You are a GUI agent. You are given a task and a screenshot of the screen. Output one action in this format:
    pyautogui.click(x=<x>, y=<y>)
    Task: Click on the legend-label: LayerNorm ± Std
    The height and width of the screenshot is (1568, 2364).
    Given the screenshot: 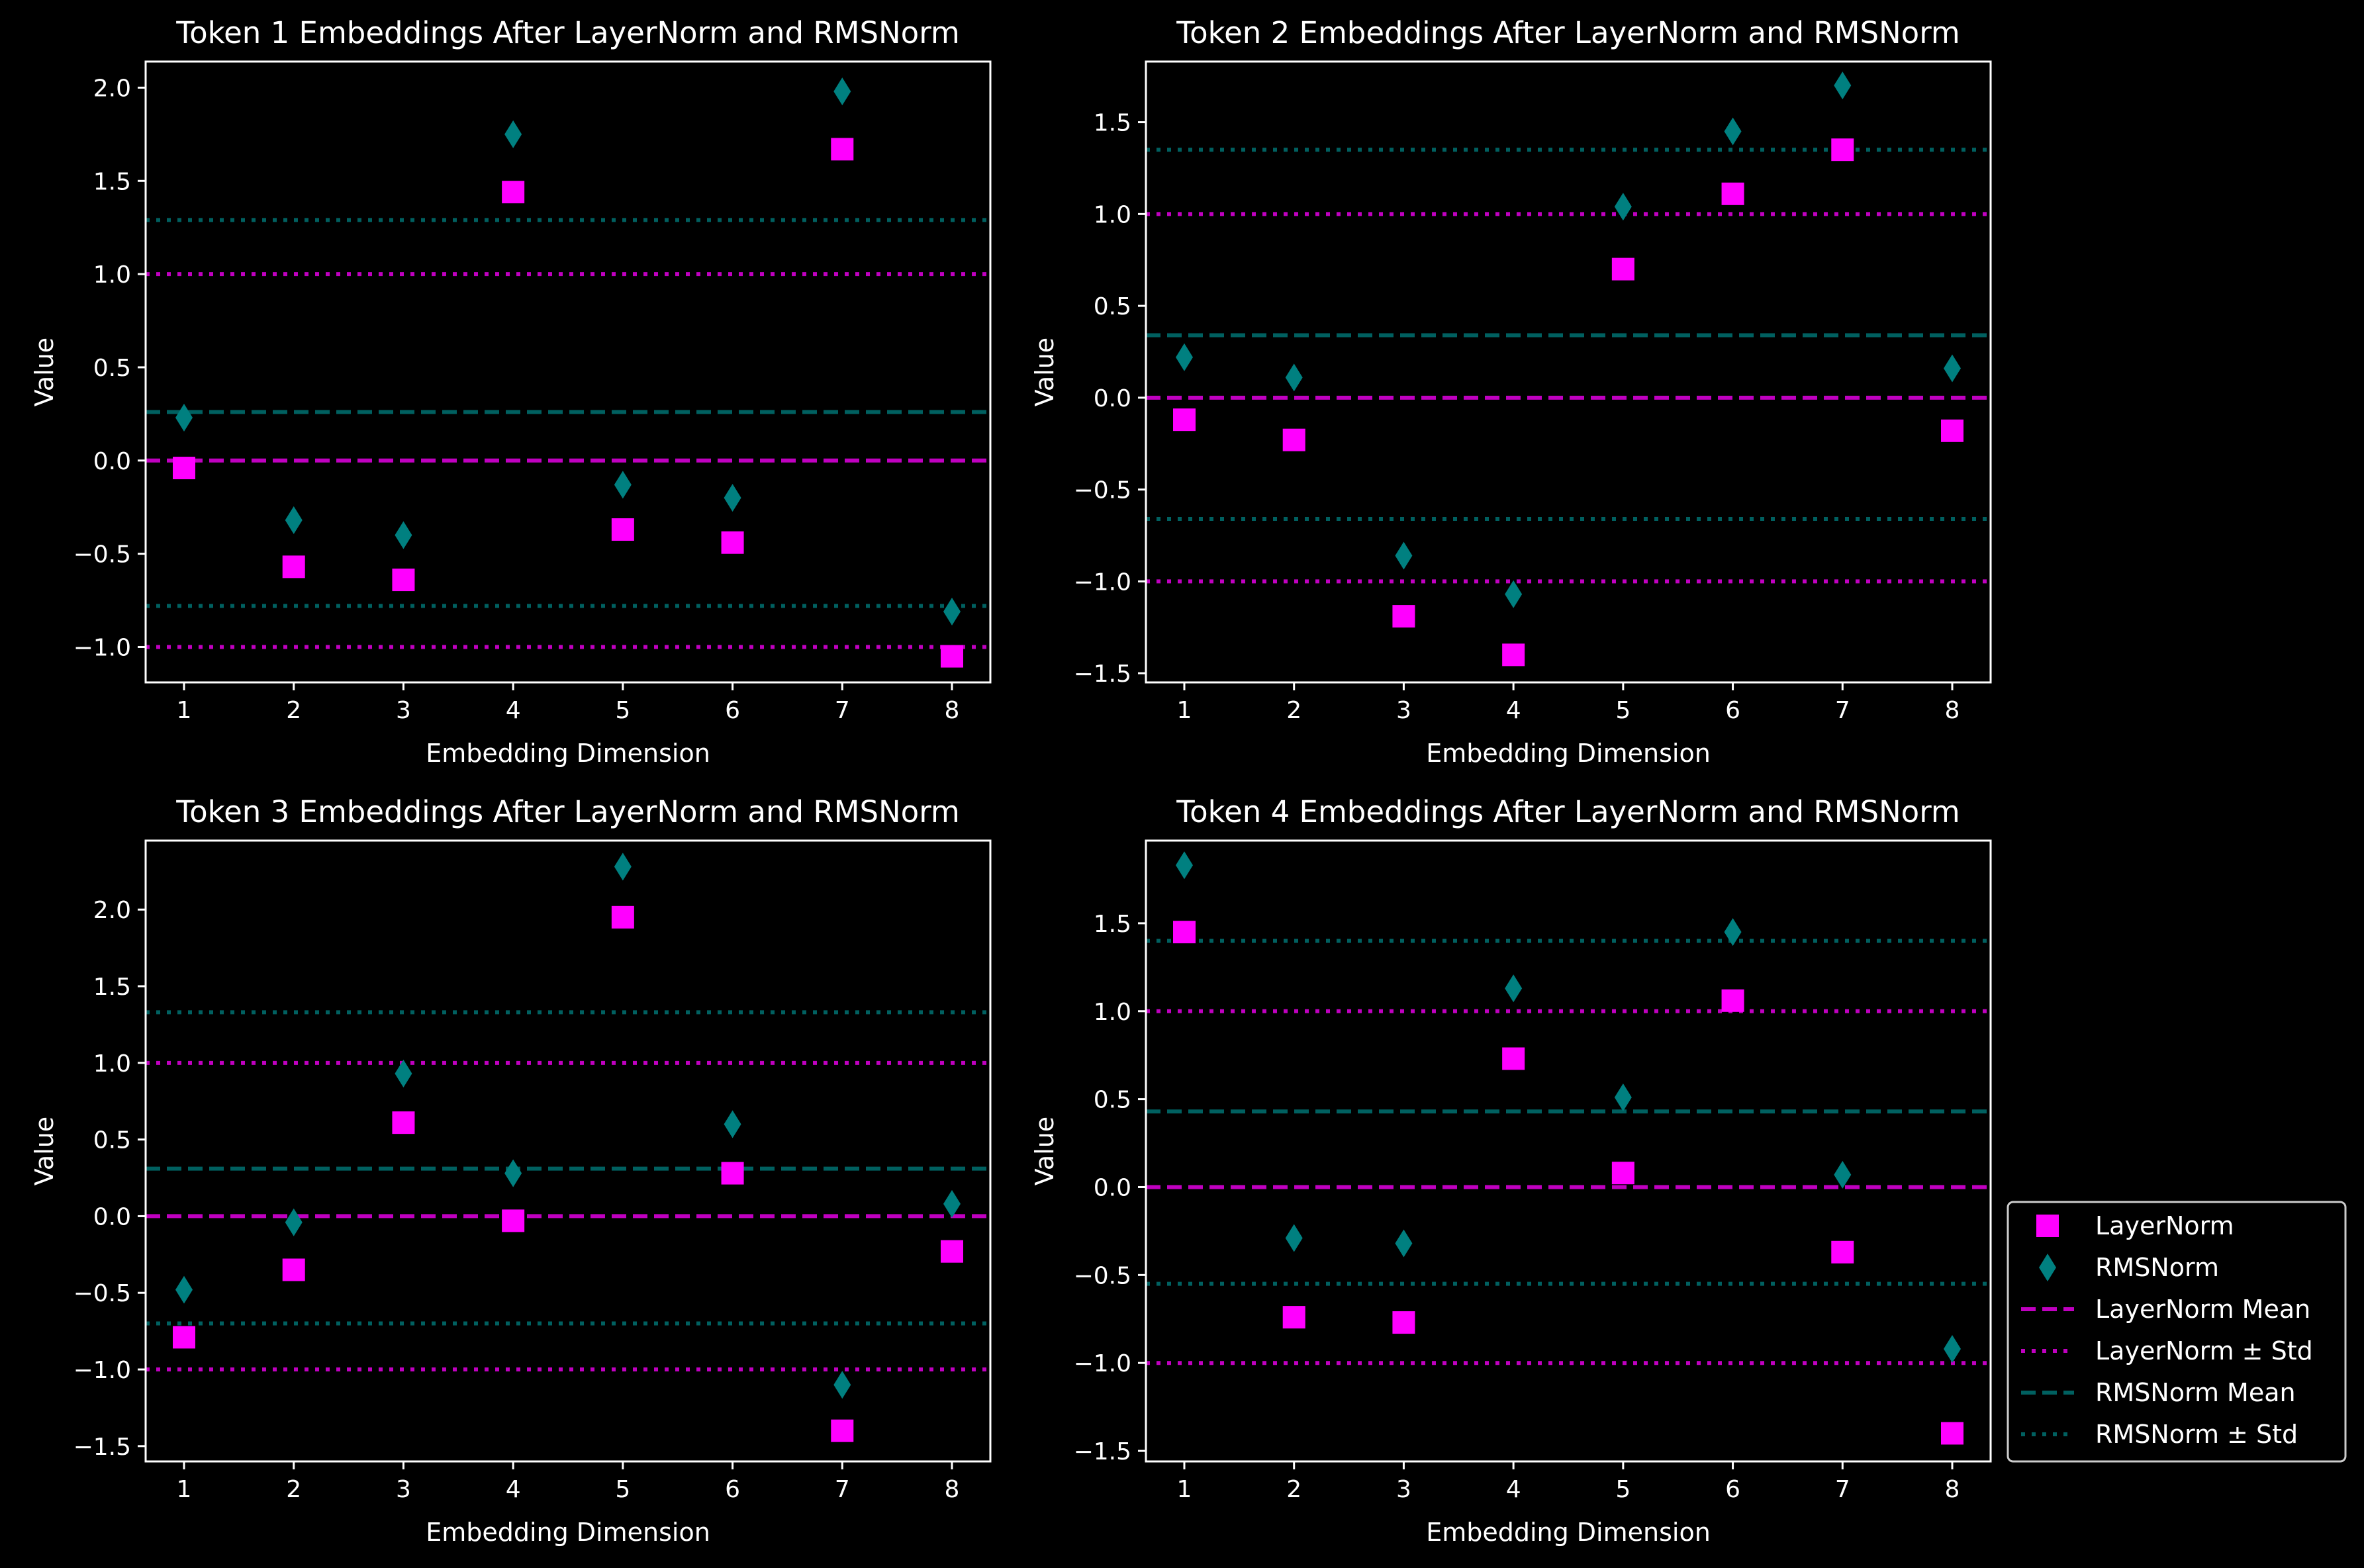 What is the action you would take?
    pyautogui.click(x=2204, y=1350)
    